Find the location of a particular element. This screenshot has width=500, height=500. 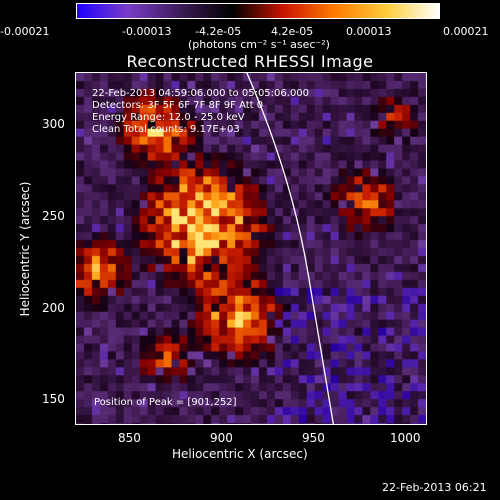

time-range-text: 22-Feb-2013 04:59:06.000 to 05:05:06.000 is located at coordinates (201, 93).